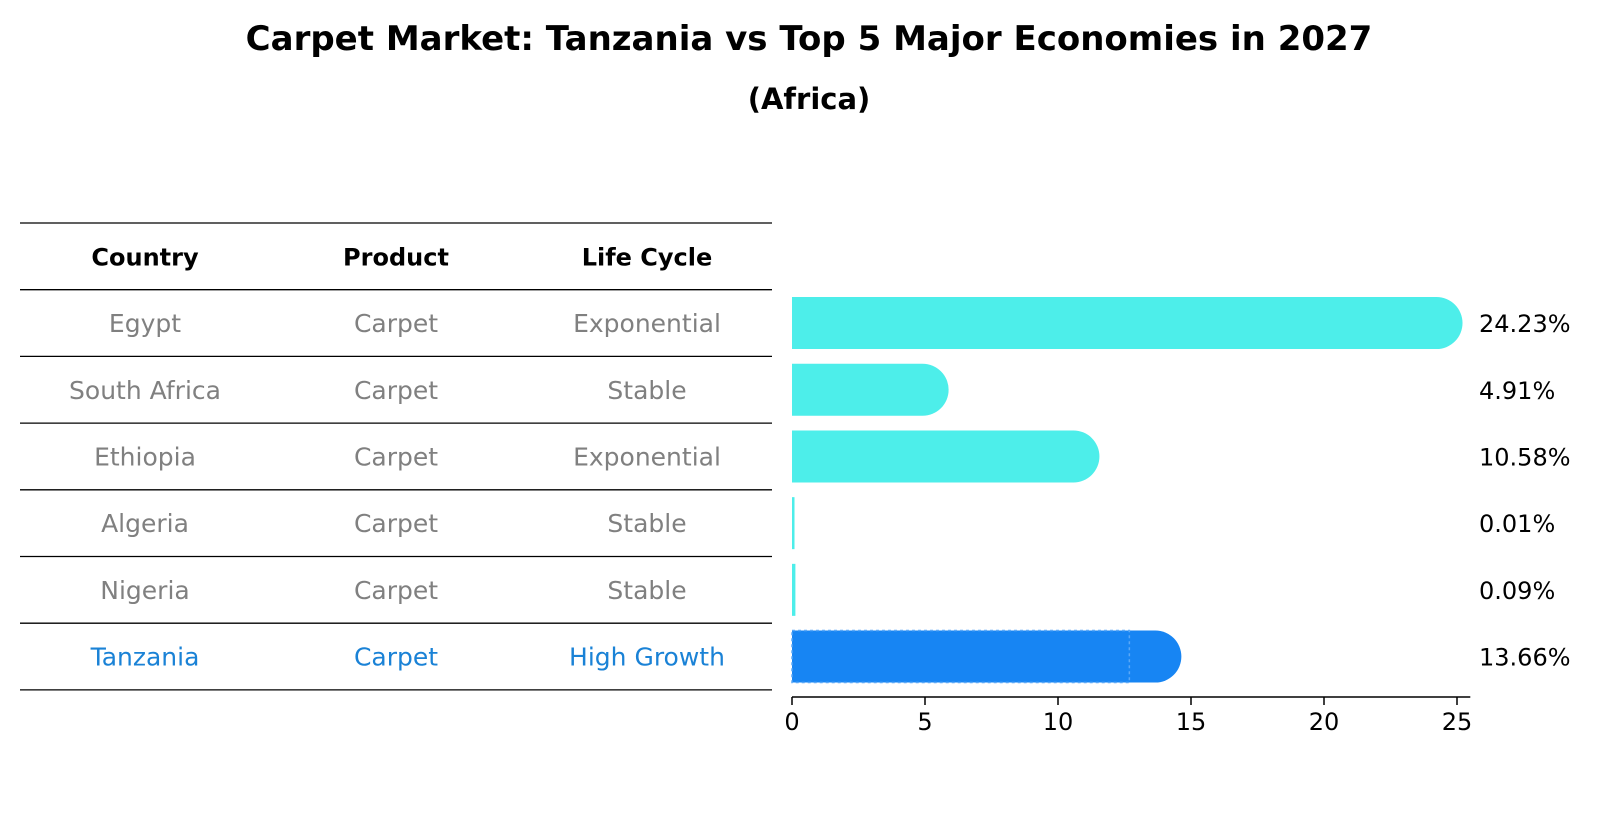  Describe the element at coordinates (1191, 722) in the screenshot. I see `x-tick-label: 15` at that location.